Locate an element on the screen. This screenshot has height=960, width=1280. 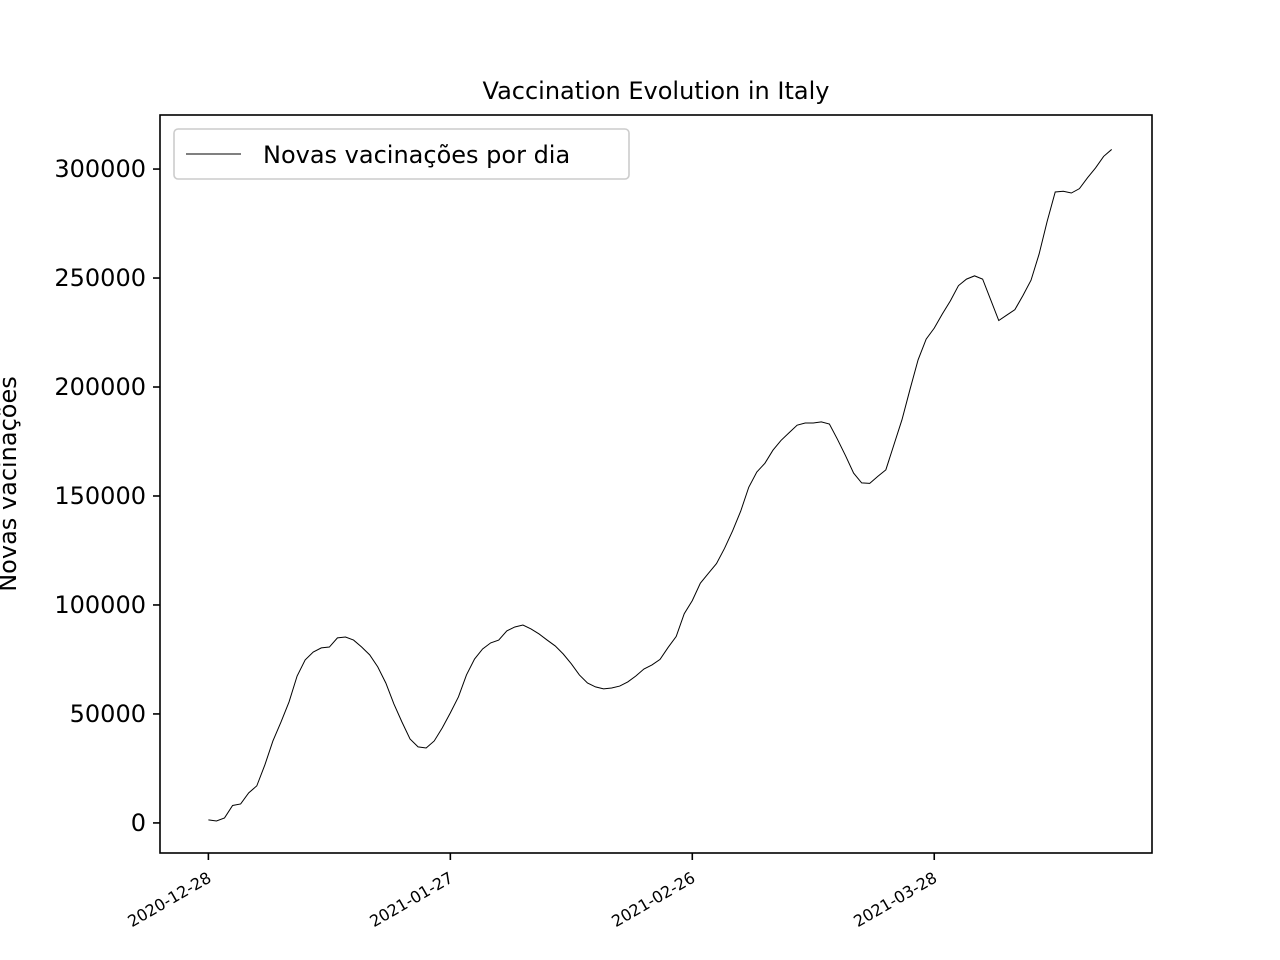
y-tick-label: 200000 is located at coordinates (100, 387).